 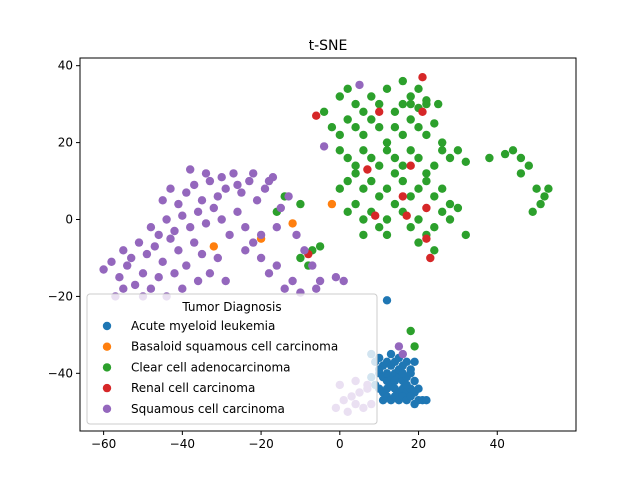 I want to click on legend-entry-basaloid-squamous-cell-carcinoma: Basaloid squamous cell carcinoma, so click(x=220, y=347).